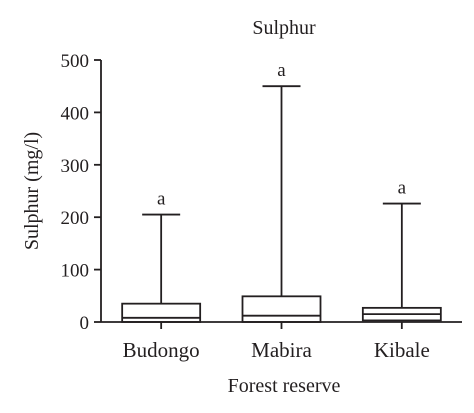  Describe the element at coordinates (281, 350) in the screenshot. I see `x-tick-label-mabira: Mabira` at that location.